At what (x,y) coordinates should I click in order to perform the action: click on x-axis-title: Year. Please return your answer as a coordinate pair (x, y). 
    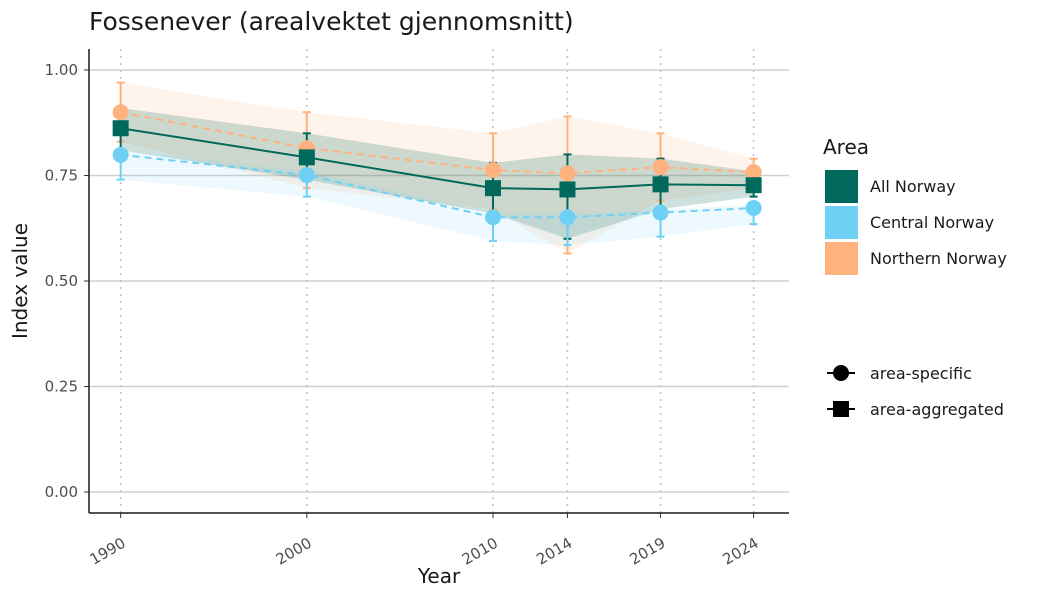
    Looking at the image, I should click on (439, 576).